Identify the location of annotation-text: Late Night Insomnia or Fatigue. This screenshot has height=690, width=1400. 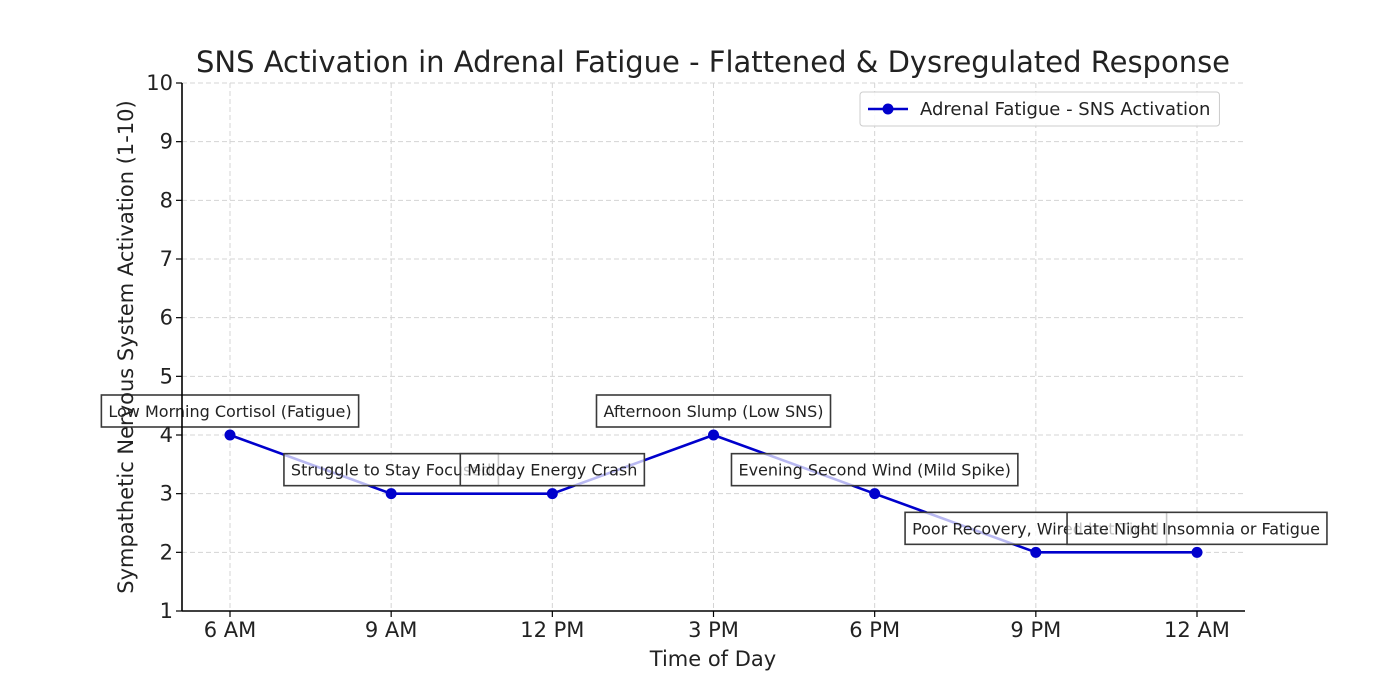
(1197, 528).